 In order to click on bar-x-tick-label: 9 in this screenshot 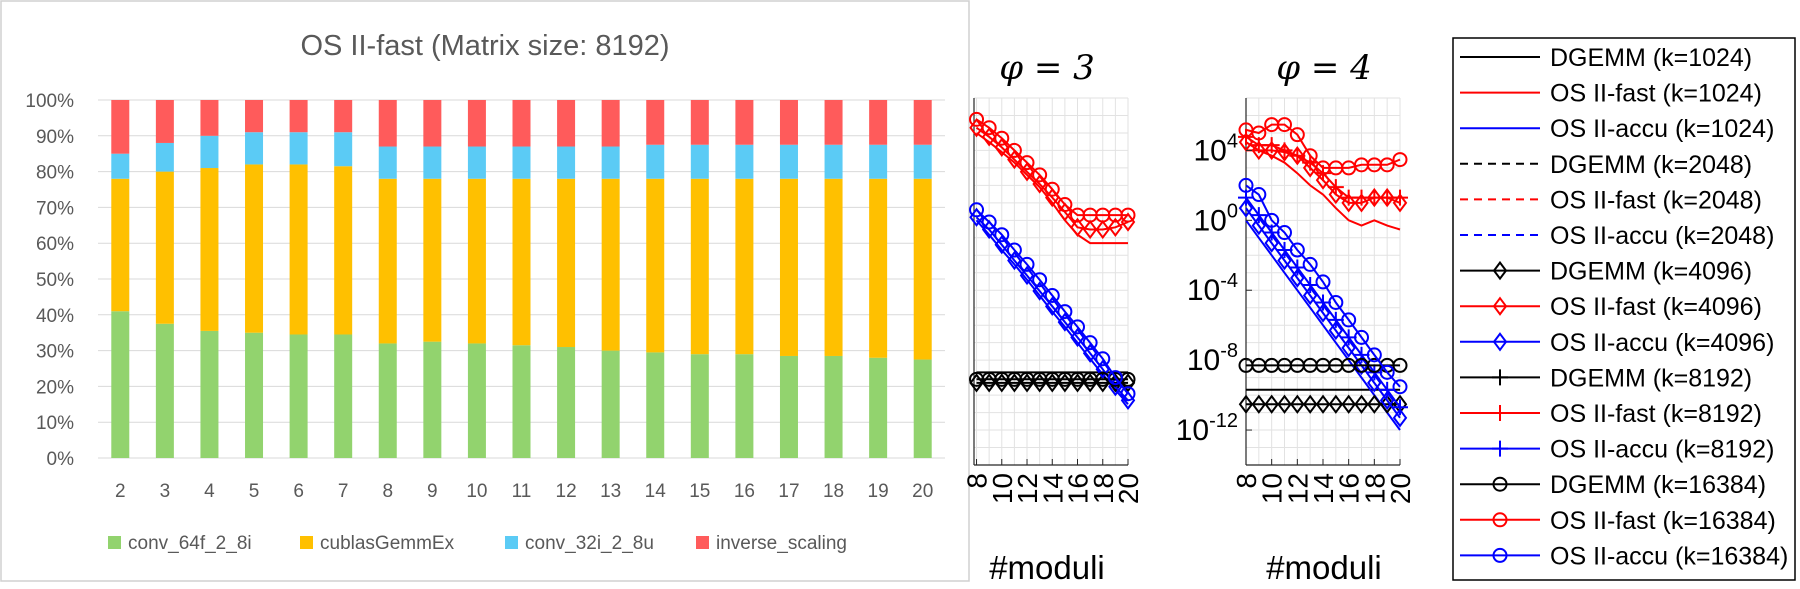, I will do `click(432, 491)`.